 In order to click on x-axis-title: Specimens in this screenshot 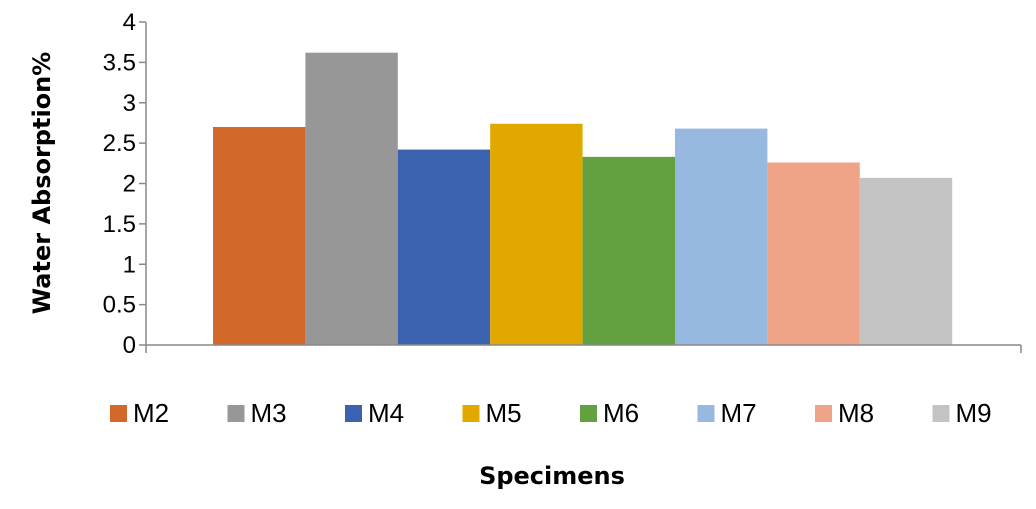, I will do `click(552, 476)`.